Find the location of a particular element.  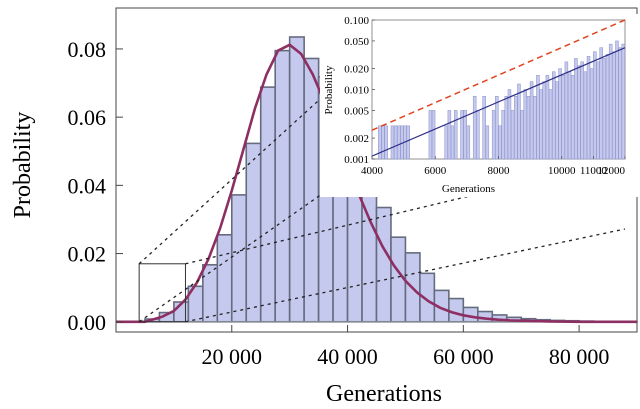

inset-y-axis-label: Probability is located at coordinates (329, 89).